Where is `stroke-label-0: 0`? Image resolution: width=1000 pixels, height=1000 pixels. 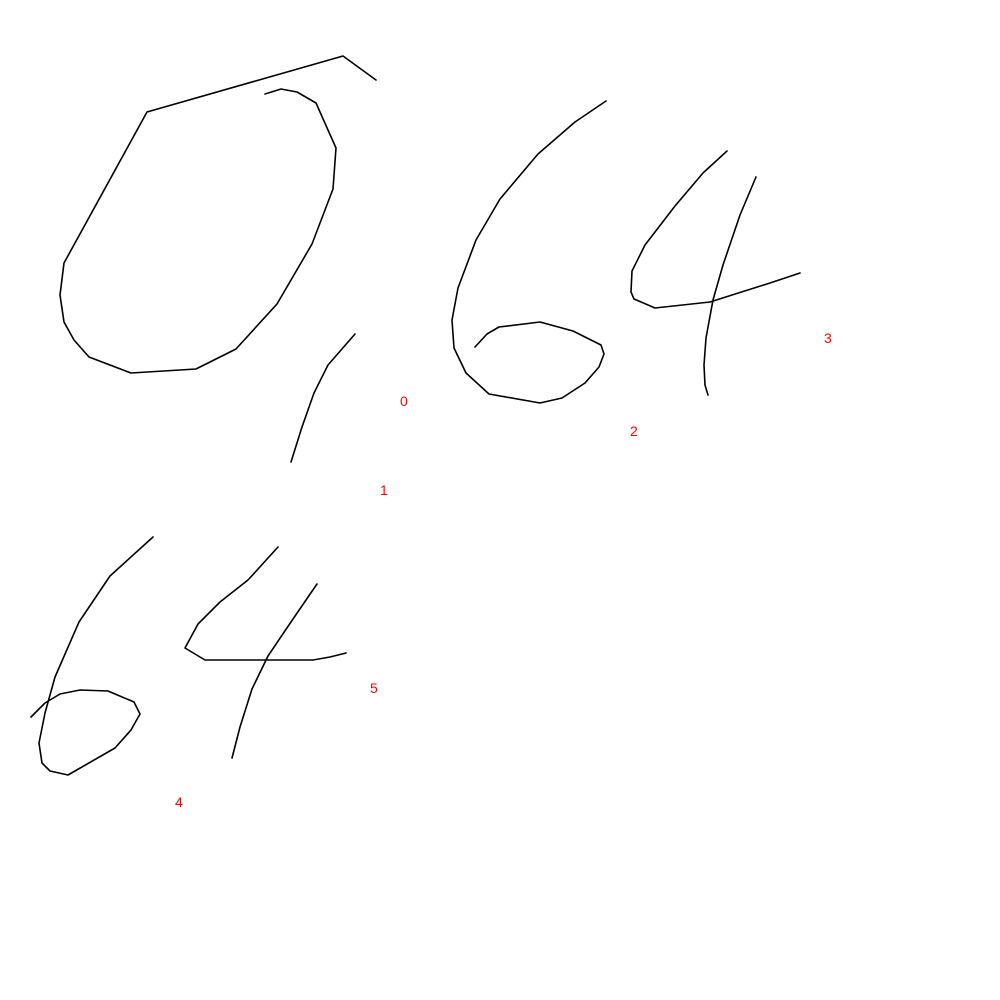
stroke-label-0: 0 is located at coordinates (404, 401).